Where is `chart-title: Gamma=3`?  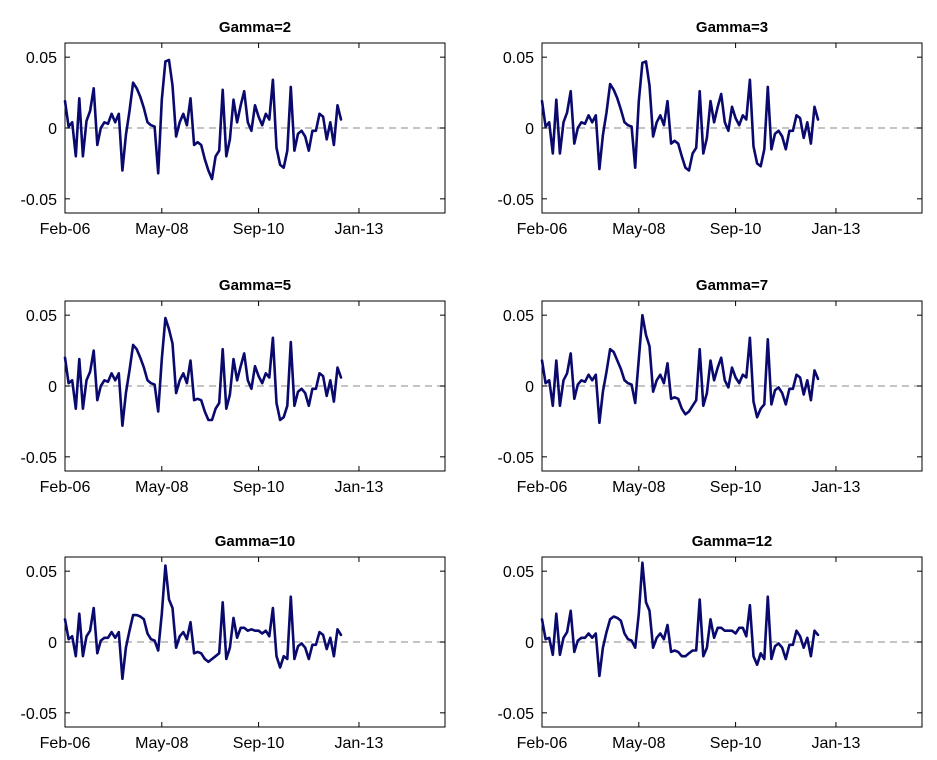 chart-title: Gamma=3 is located at coordinates (732, 27).